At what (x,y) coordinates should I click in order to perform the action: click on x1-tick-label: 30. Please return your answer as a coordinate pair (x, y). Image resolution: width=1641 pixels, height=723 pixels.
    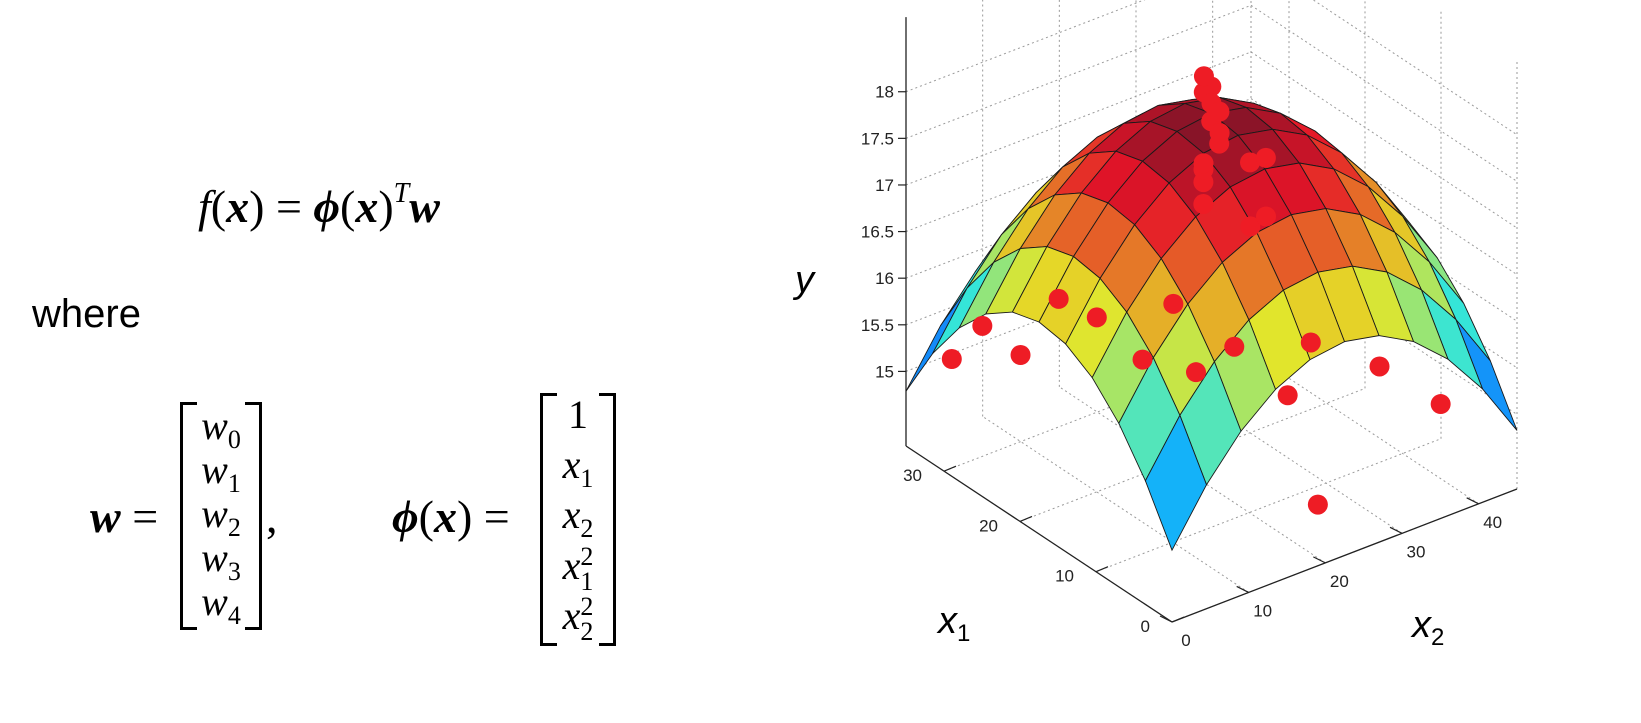
    Looking at the image, I should click on (912, 475).